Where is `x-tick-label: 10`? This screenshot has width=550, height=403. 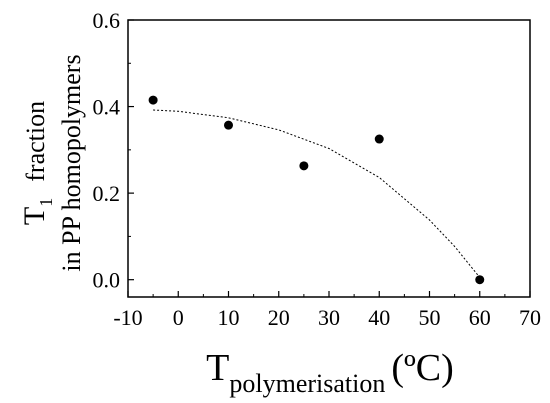 x-tick-label: 10 is located at coordinates (229, 317).